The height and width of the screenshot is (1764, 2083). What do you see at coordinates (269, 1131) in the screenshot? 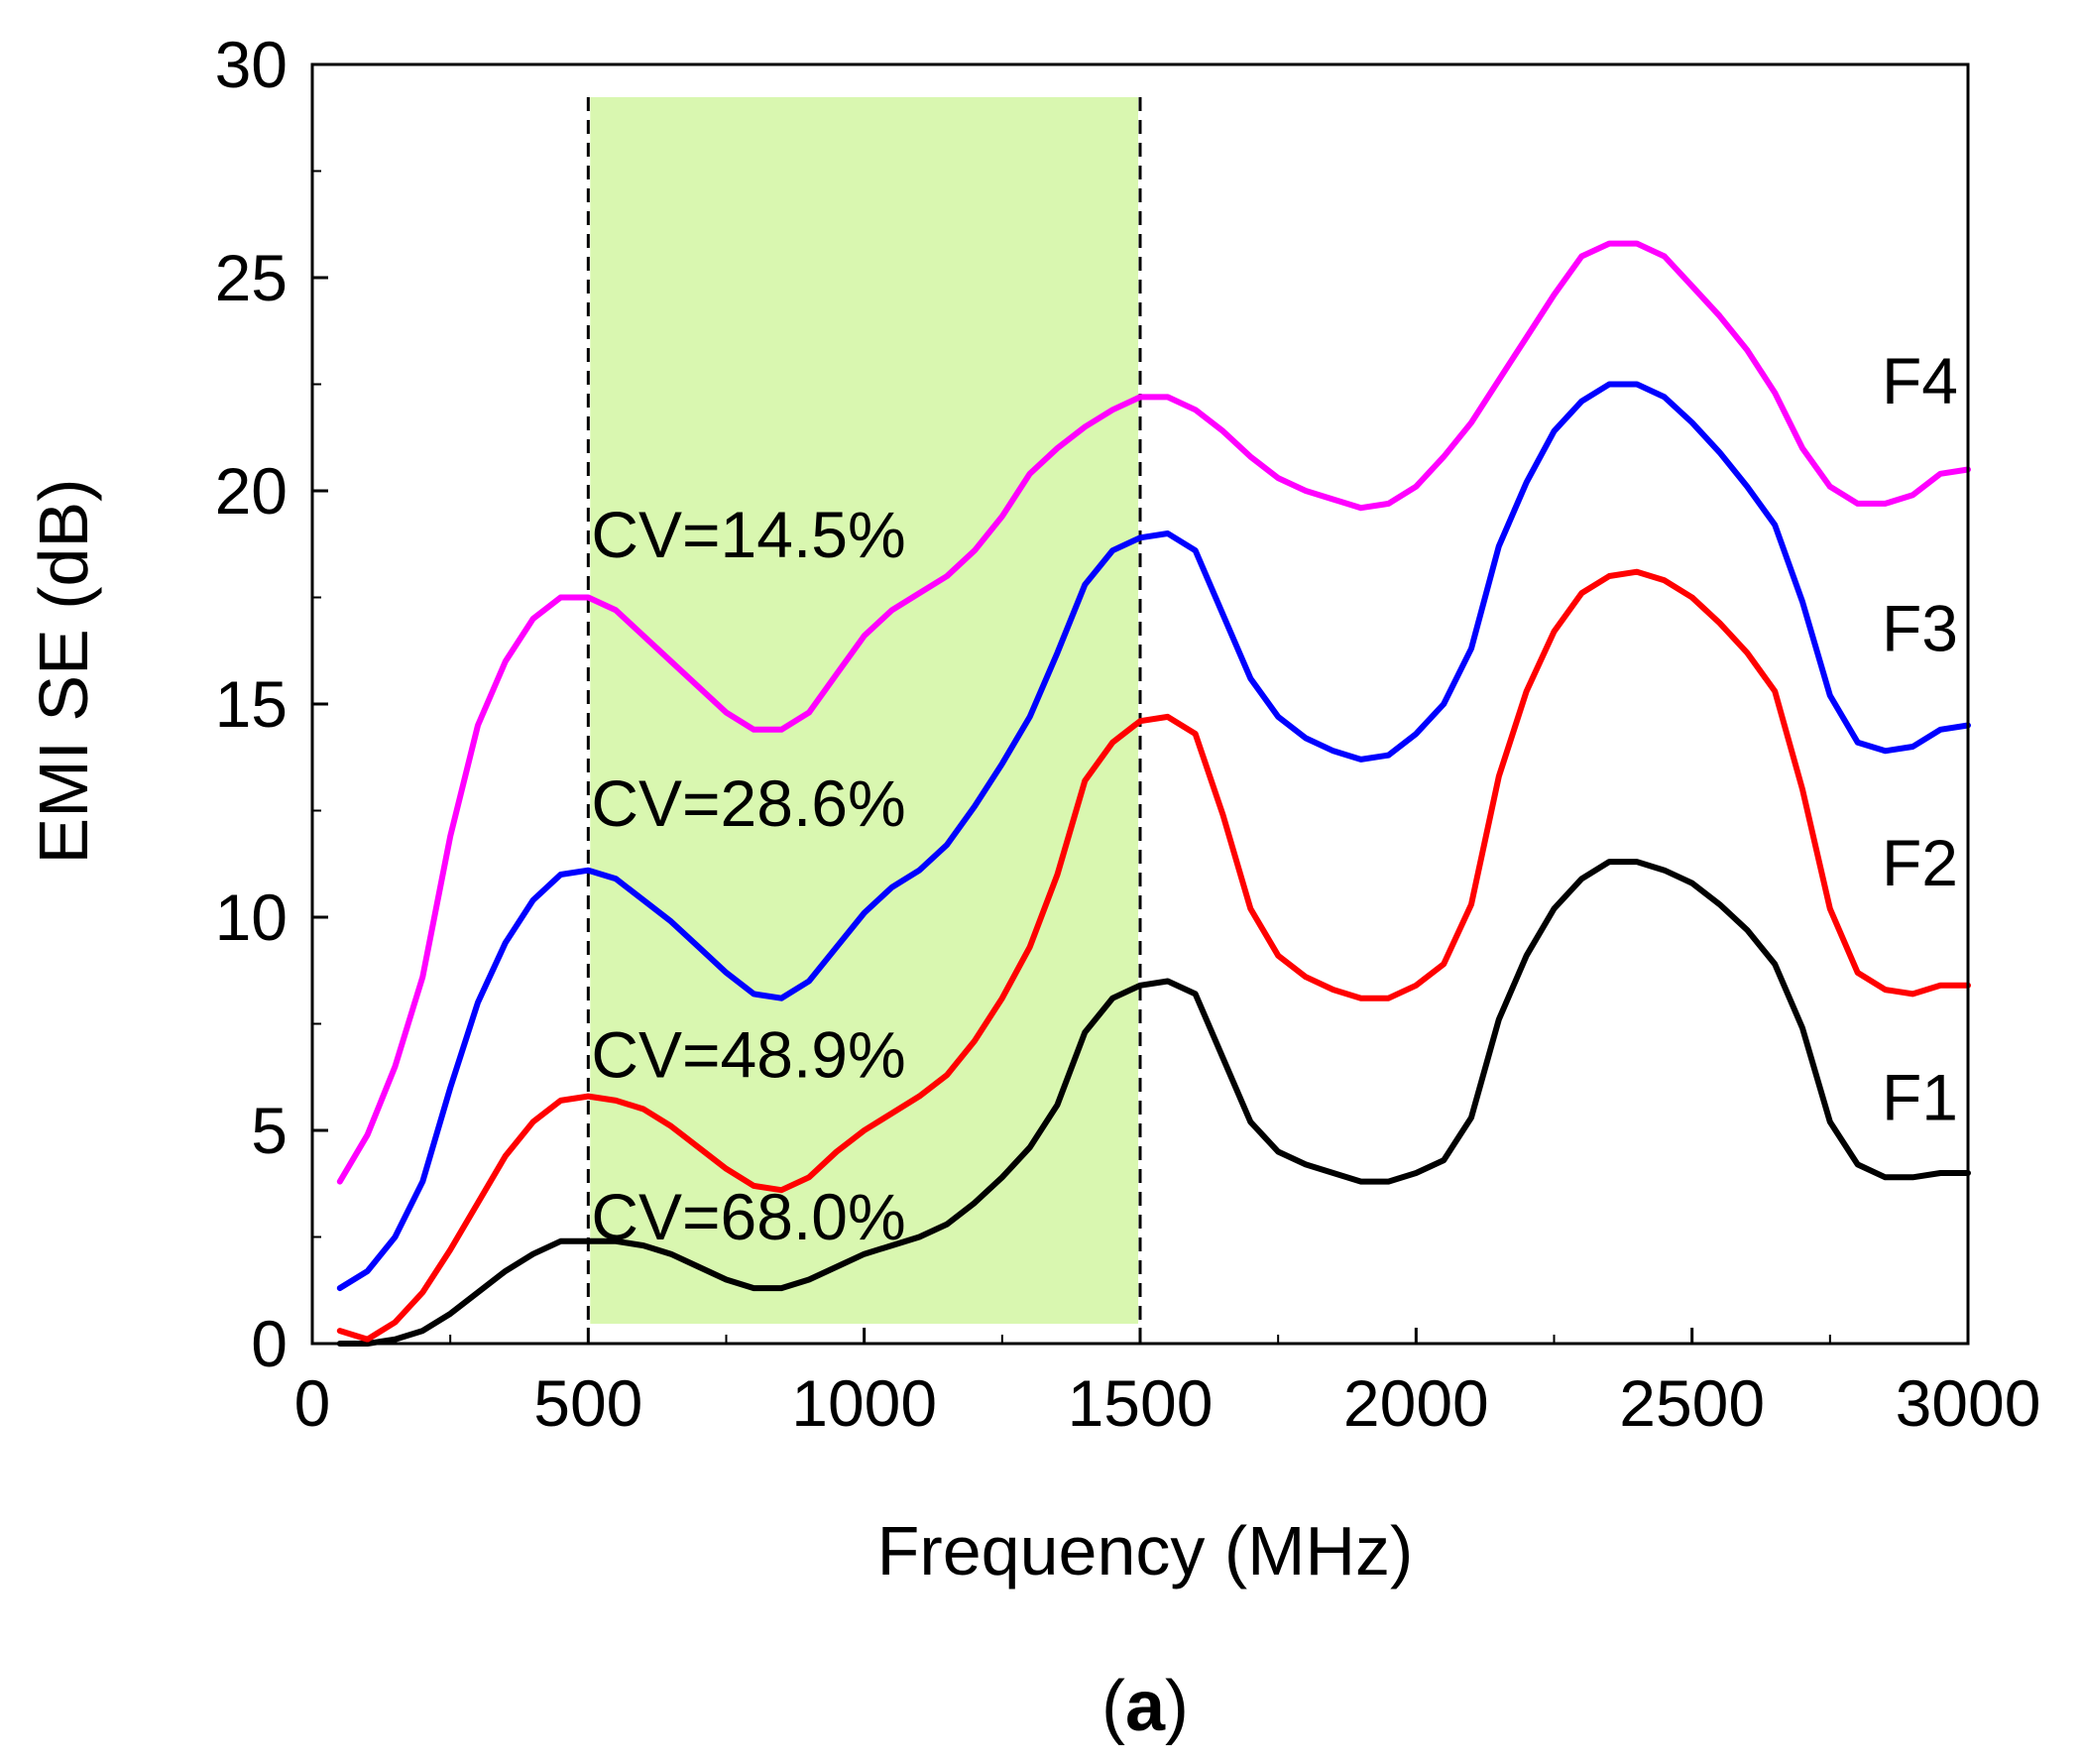
I see `y-tick-label: 5` at bounding box center [269, 1131].